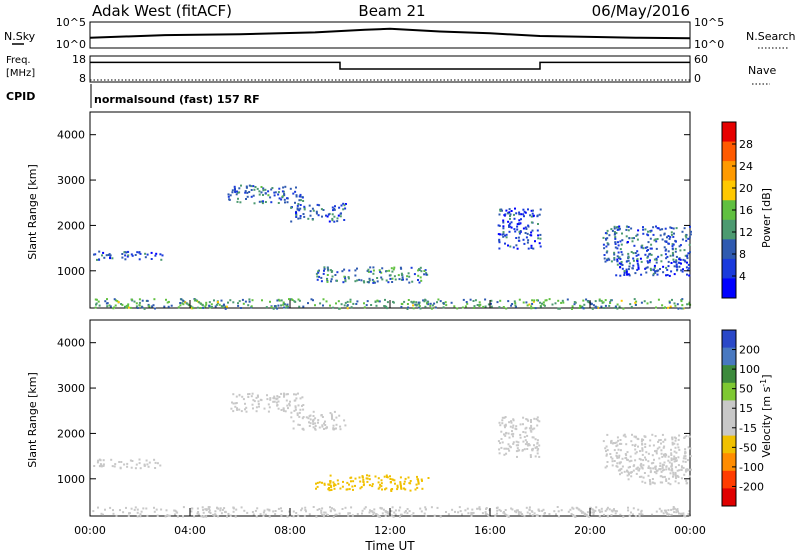 The image size is (800, 554). What do you see at coordinates (18, 60) in the screenshot?
I see `freq-label: Freq.` at bounding box center [18, 60].